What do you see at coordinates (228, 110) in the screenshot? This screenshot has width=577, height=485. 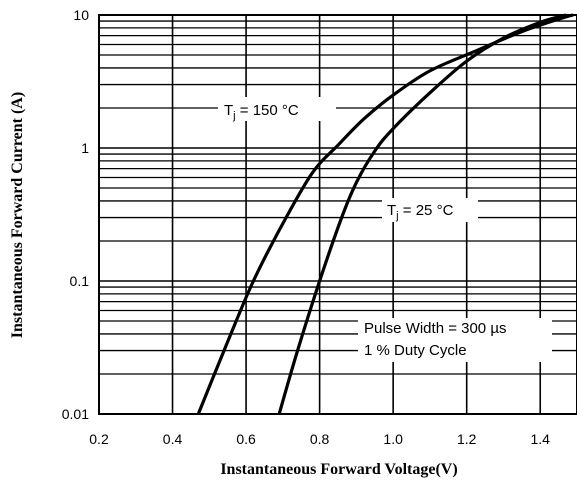 I see `series-label-150-main: T` at bounding box center [228, 110].